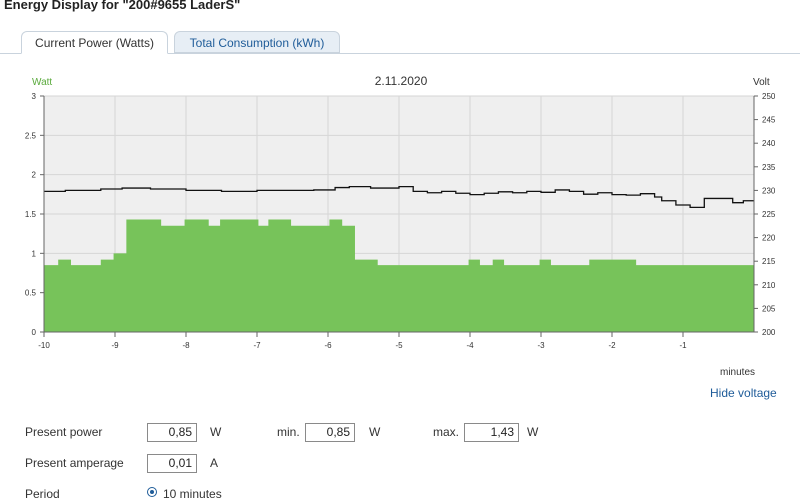  Describe the element at coordinates (399, 345) in the screenshot. I see `x-tick-label: -5` at that location.